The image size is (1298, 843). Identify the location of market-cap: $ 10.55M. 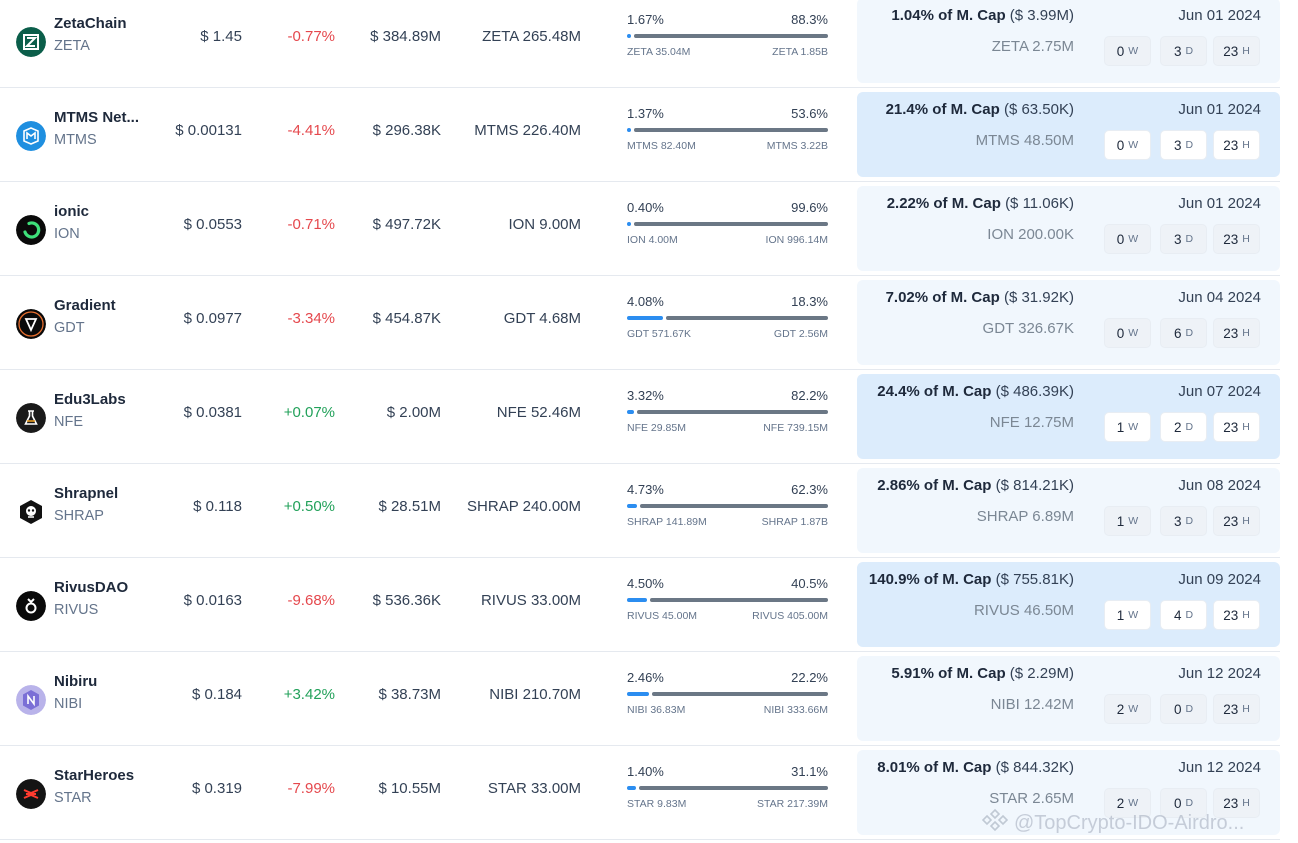
(409, 788).